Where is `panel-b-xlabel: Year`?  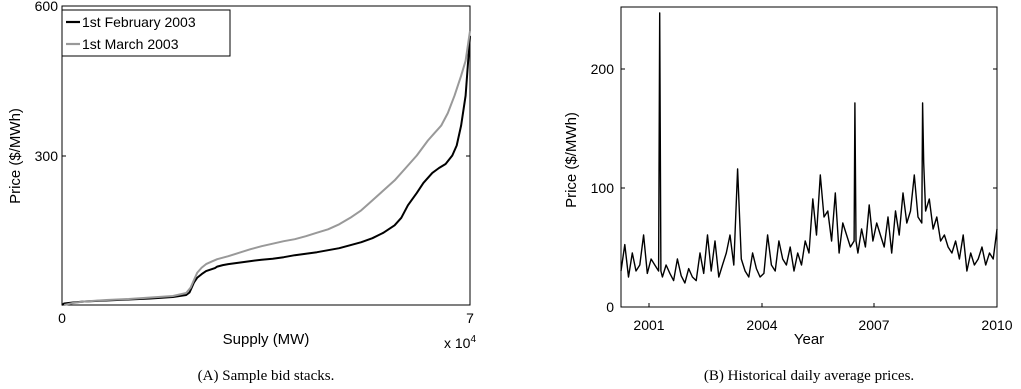
panel-b-xlabel: Year is located at coordinates (809, 339).